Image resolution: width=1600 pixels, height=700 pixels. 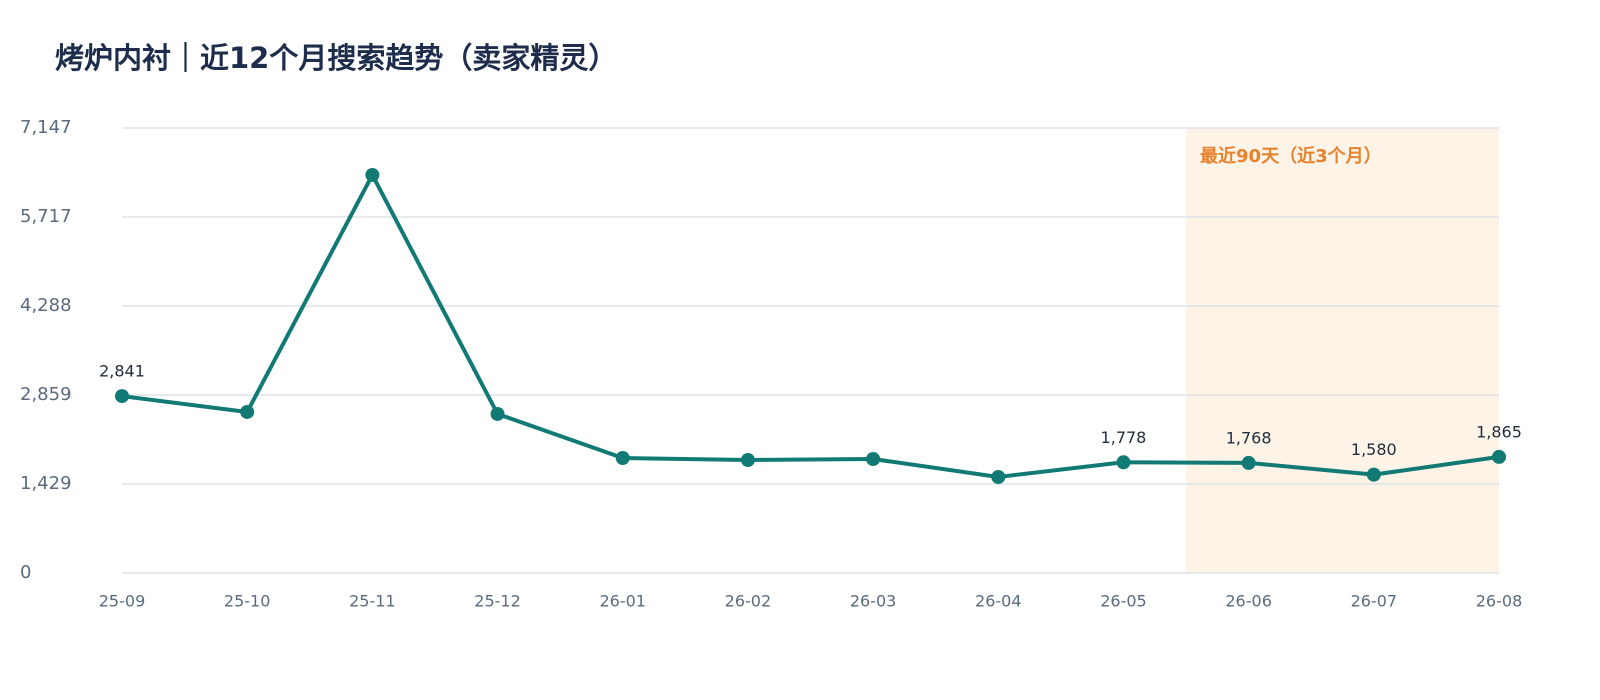 What do you see at coordinates (1499, 431) in the screenshot?
I see `data-label: 1,865` at bounding box center [1499, 431].